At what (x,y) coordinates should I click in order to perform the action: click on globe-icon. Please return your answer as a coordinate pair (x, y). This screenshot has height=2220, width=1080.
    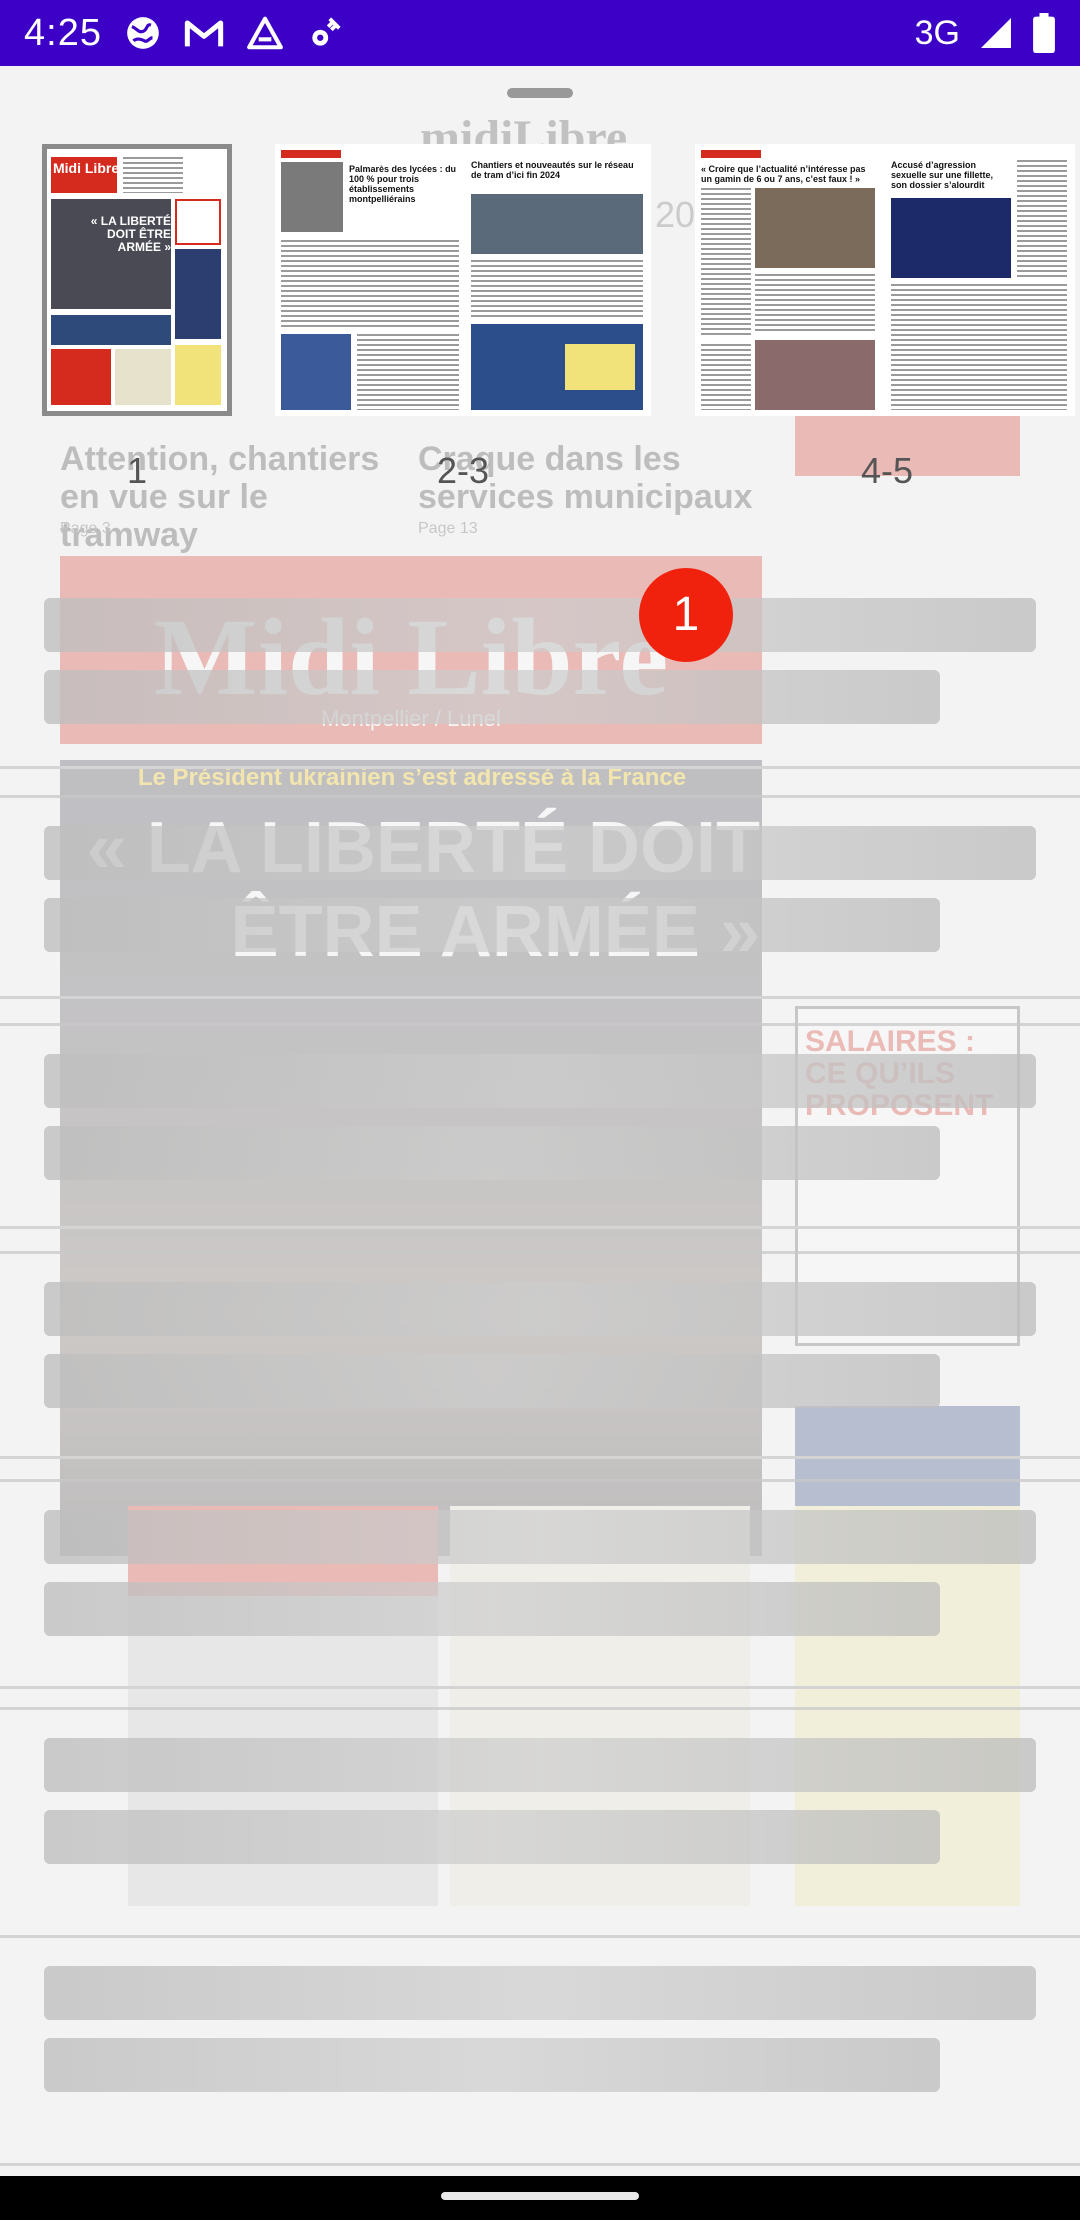
    Looking at the image, I should click on (143, 33).